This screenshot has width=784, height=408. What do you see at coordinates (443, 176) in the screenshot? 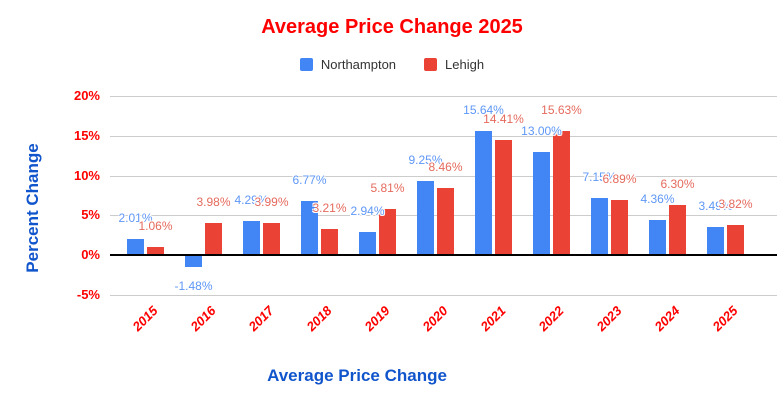
I see `gridline-10%` at bounding box center [443, 176].